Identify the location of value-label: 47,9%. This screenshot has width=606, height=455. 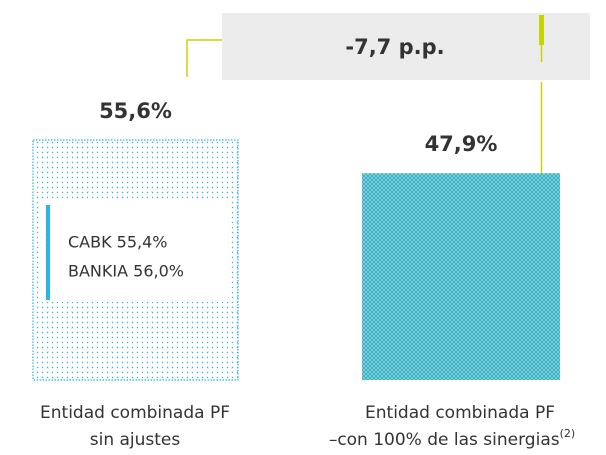
(461, 144).